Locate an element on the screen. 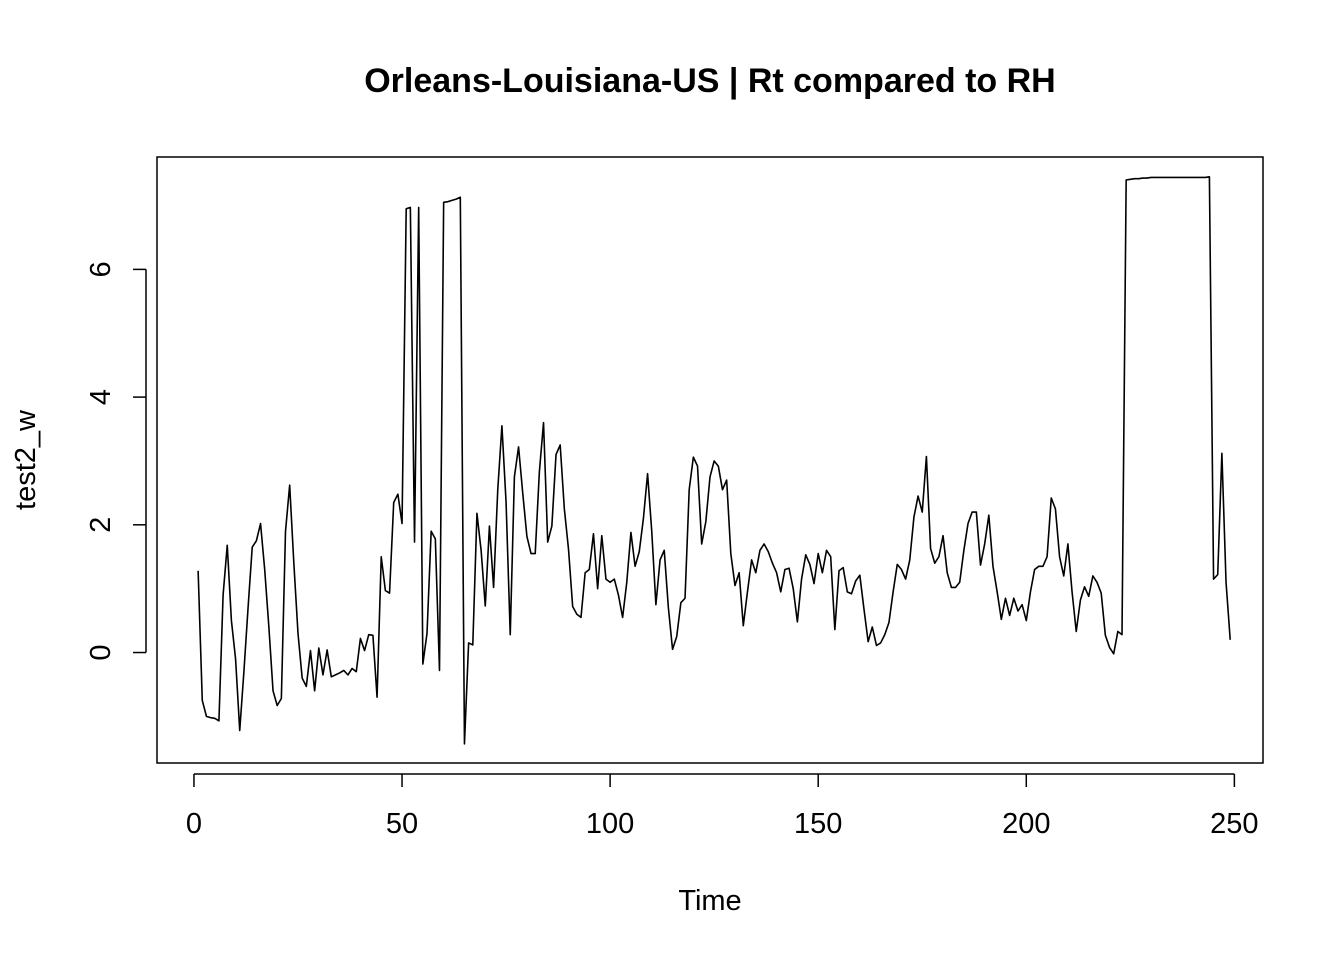  x-tick-label: 50 is located at coordinates (402, 824).